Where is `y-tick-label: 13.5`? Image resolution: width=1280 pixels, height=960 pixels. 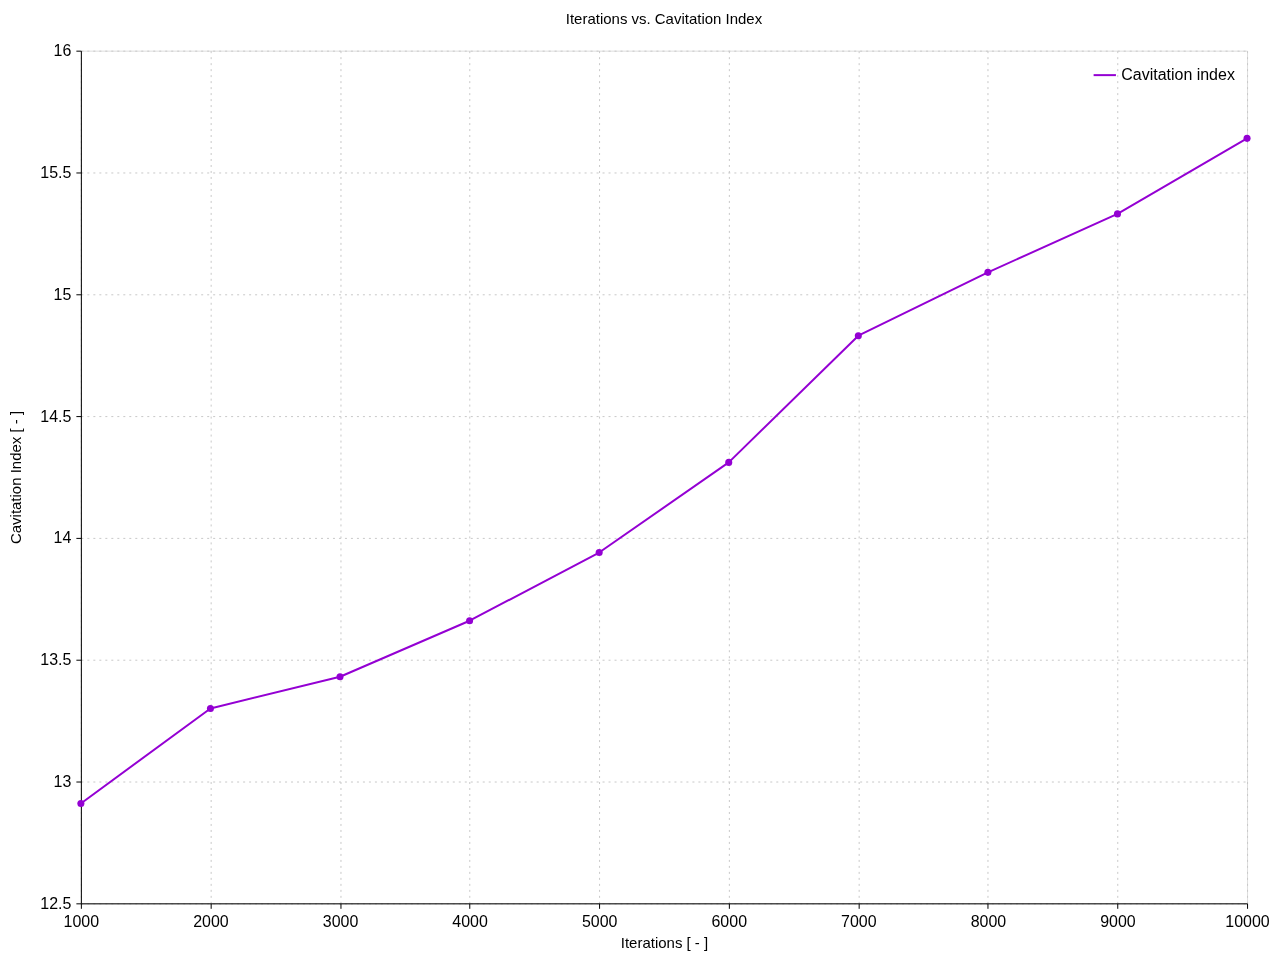 y-tick-label: 13.5 is located at coordinates (56, 660).